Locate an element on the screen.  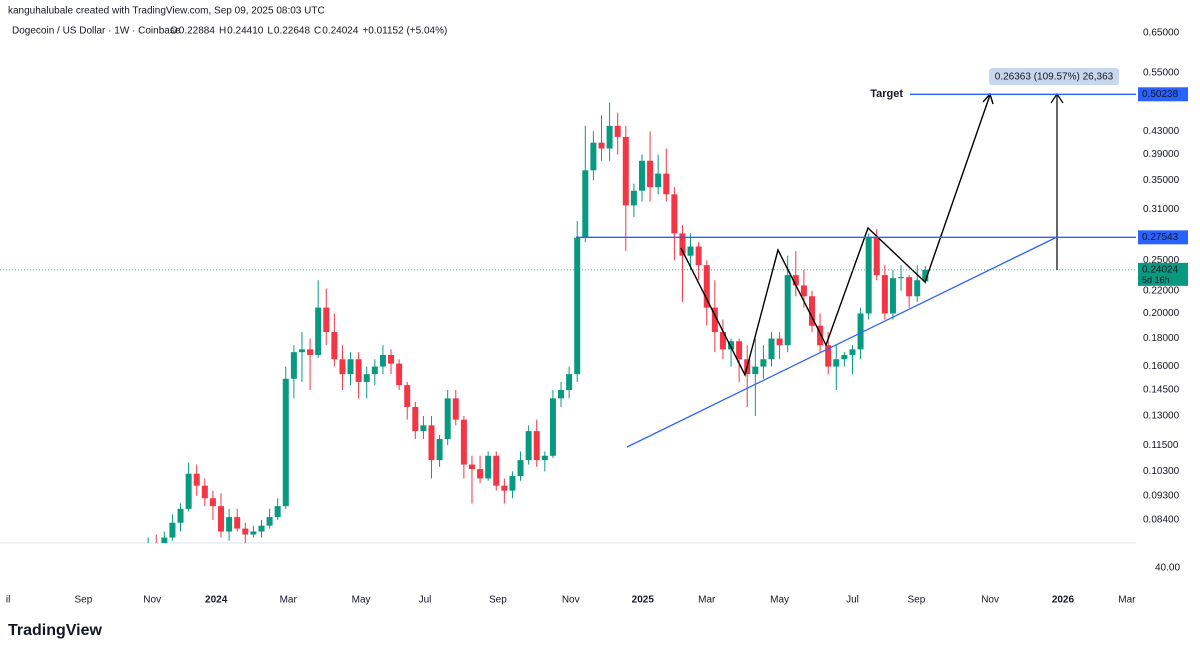
y-tick-label: 0.55000 is located at coordinates (1161, 72).